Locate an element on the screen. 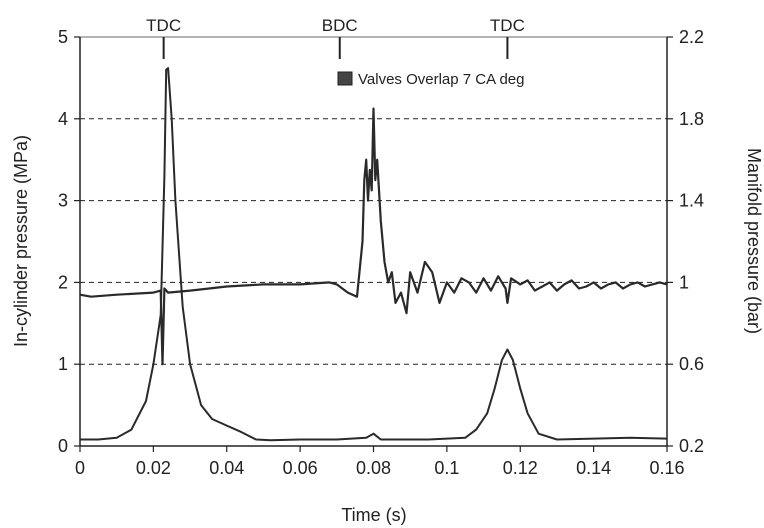 This screenshot has width=764, height=528. y-left-tick-label: 4 is located at coordinates (63, 119).